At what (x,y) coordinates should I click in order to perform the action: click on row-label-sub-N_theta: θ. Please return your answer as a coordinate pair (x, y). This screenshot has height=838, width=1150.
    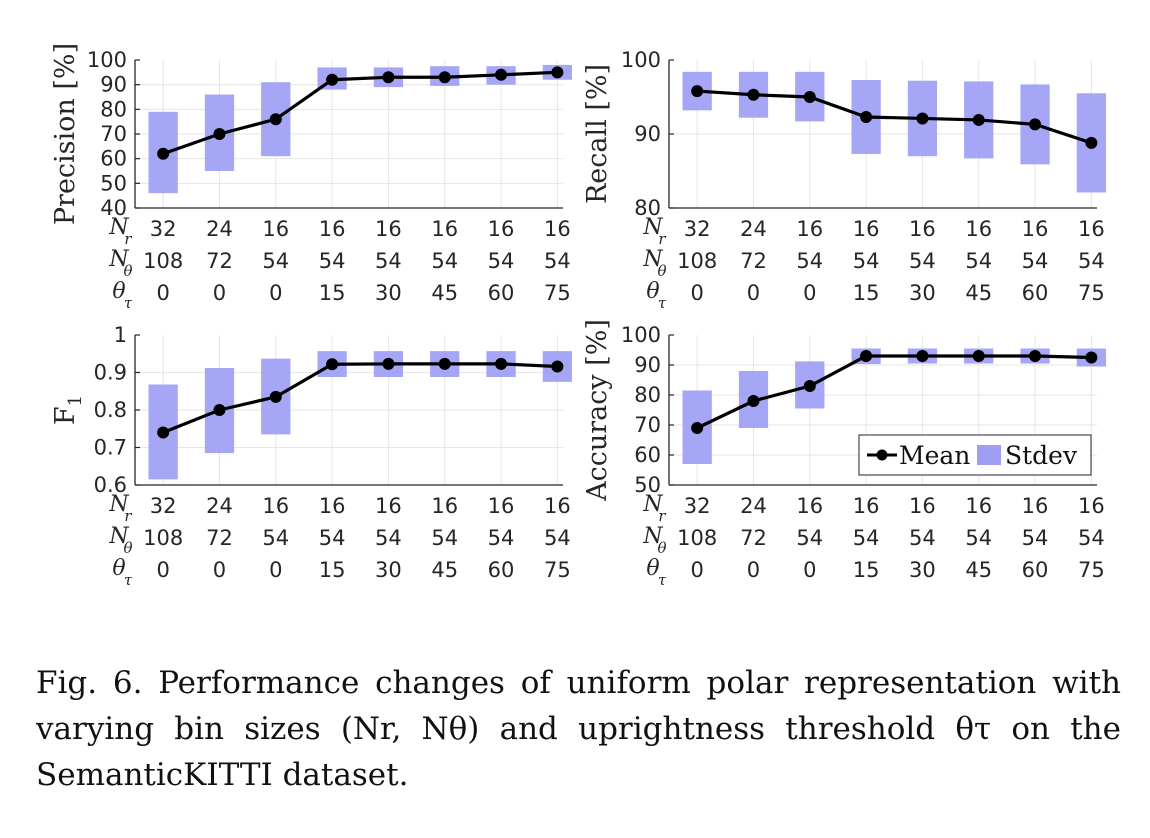
    Looking at the image, I should click on (127, 271).